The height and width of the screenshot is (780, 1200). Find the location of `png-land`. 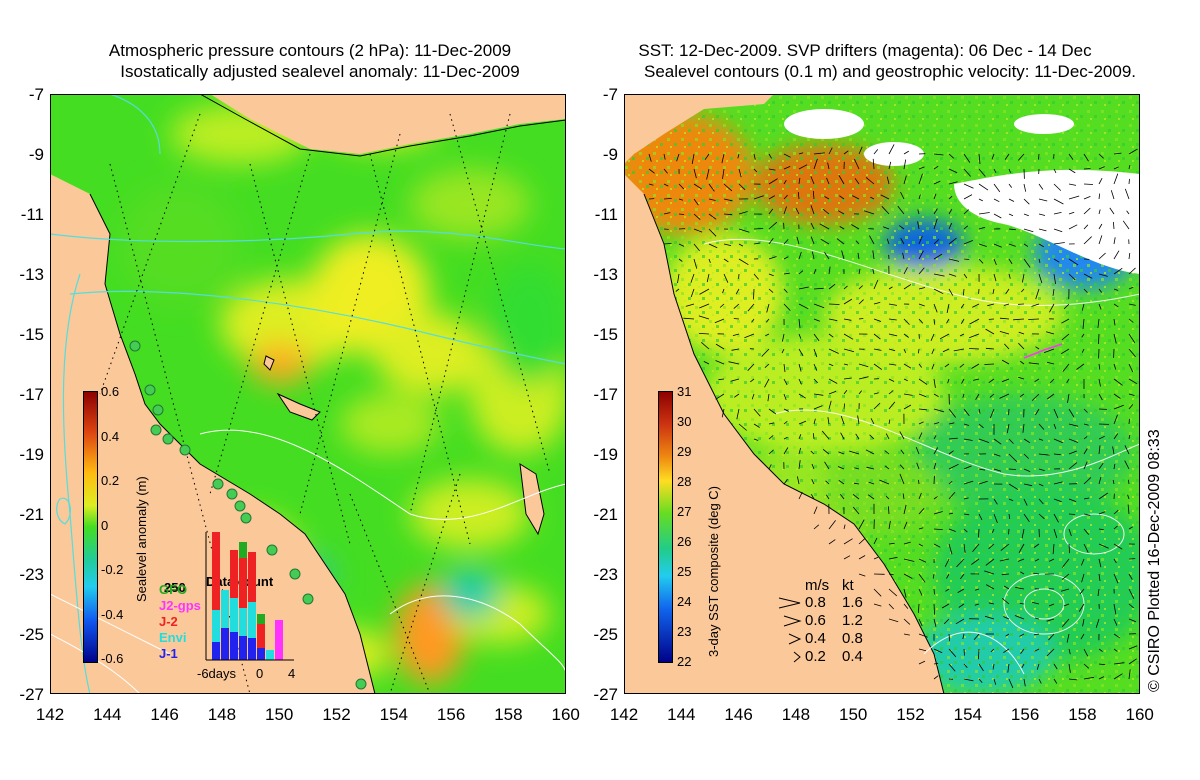

png-land is located at coordinates (308, 124).